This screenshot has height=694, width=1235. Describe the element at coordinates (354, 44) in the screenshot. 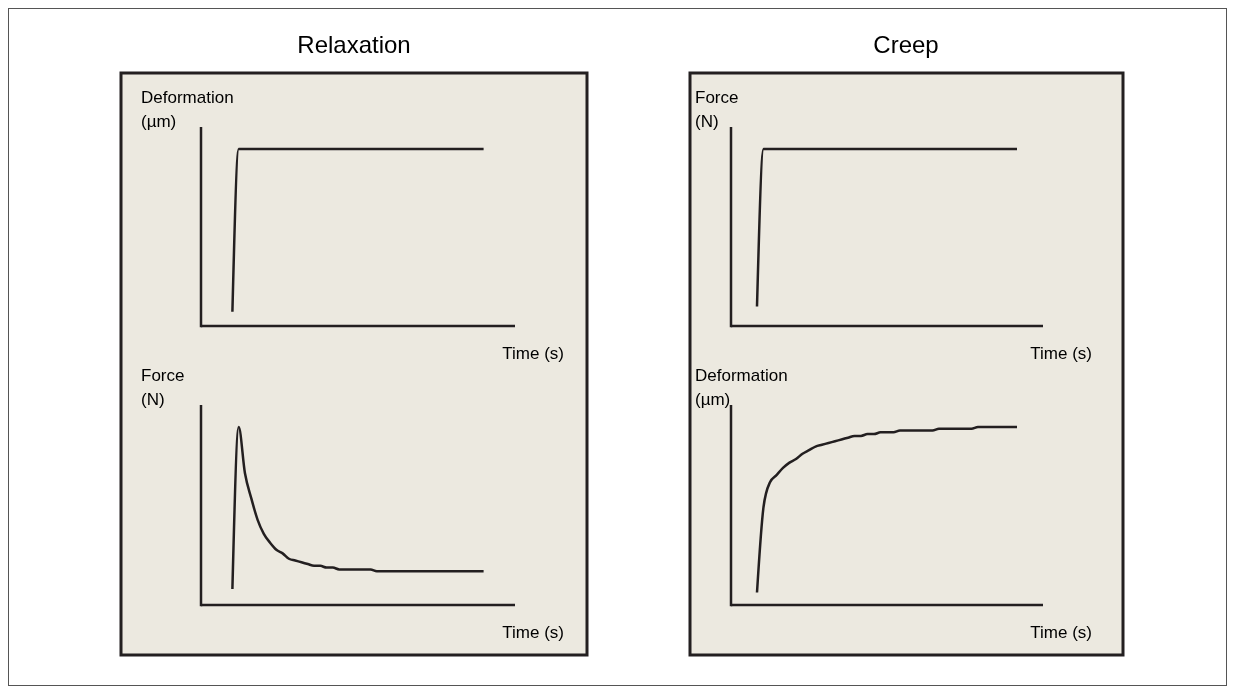

I see `chart-title: Relaxation` at that location.